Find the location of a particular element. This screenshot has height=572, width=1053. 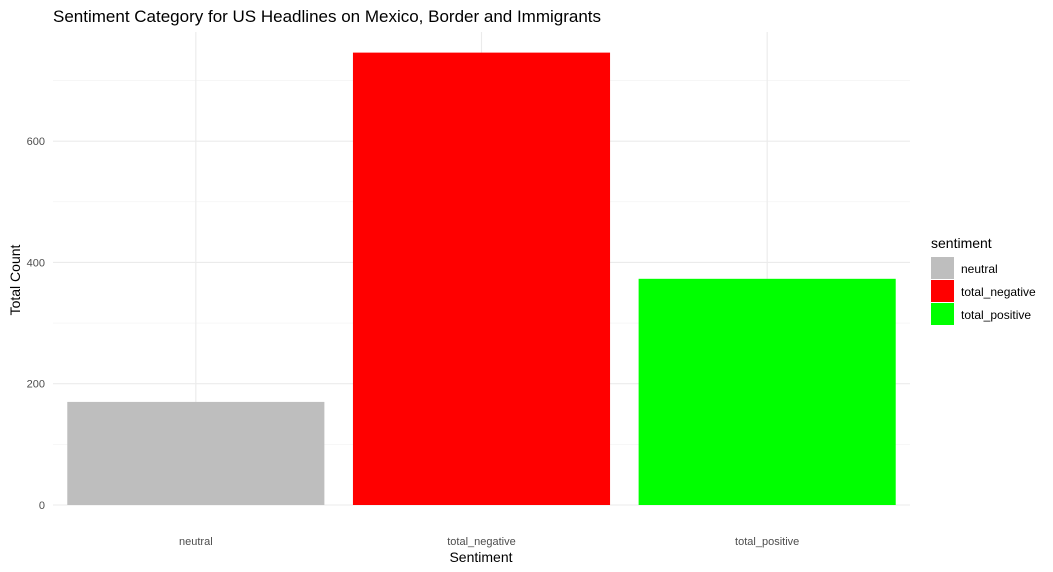

x-tick-label: neutral is located at coordinates (196, 542).